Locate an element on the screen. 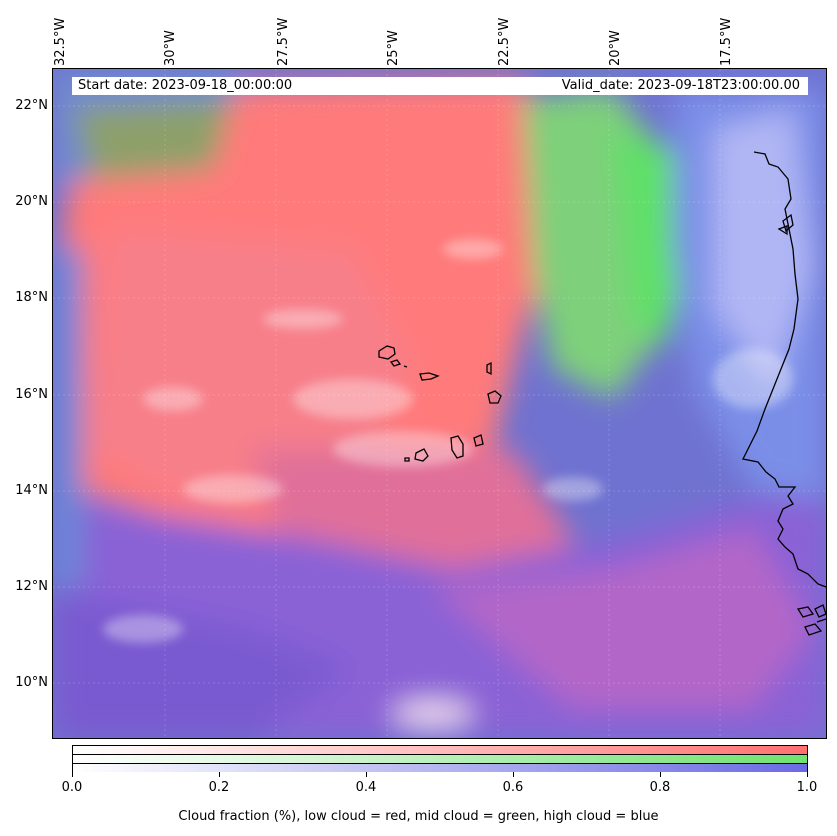  lat-label-12n: 12°N is located at coordinates (31, 586).